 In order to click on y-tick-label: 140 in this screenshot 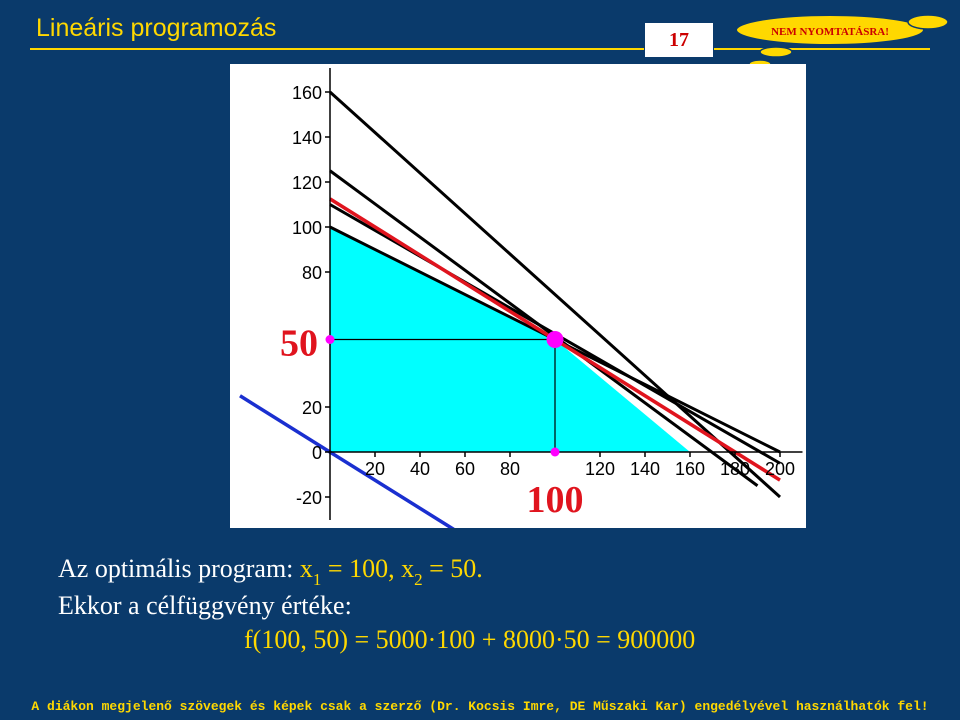, I will do `click(307, 138)`.